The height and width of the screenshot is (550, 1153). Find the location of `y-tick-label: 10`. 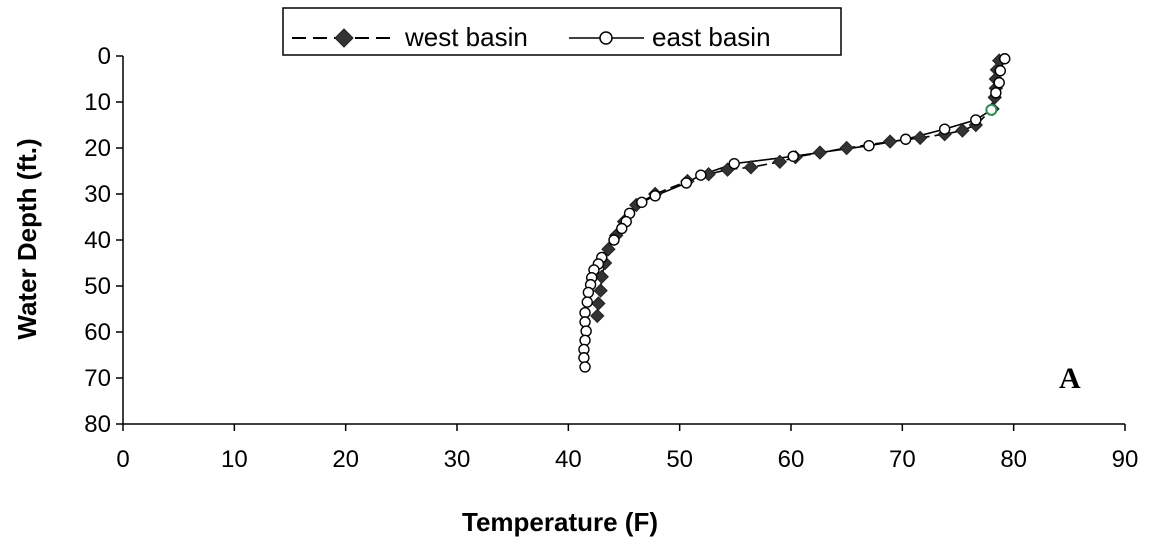

y-tick-label: 10 is located at coordinates (97, 102).